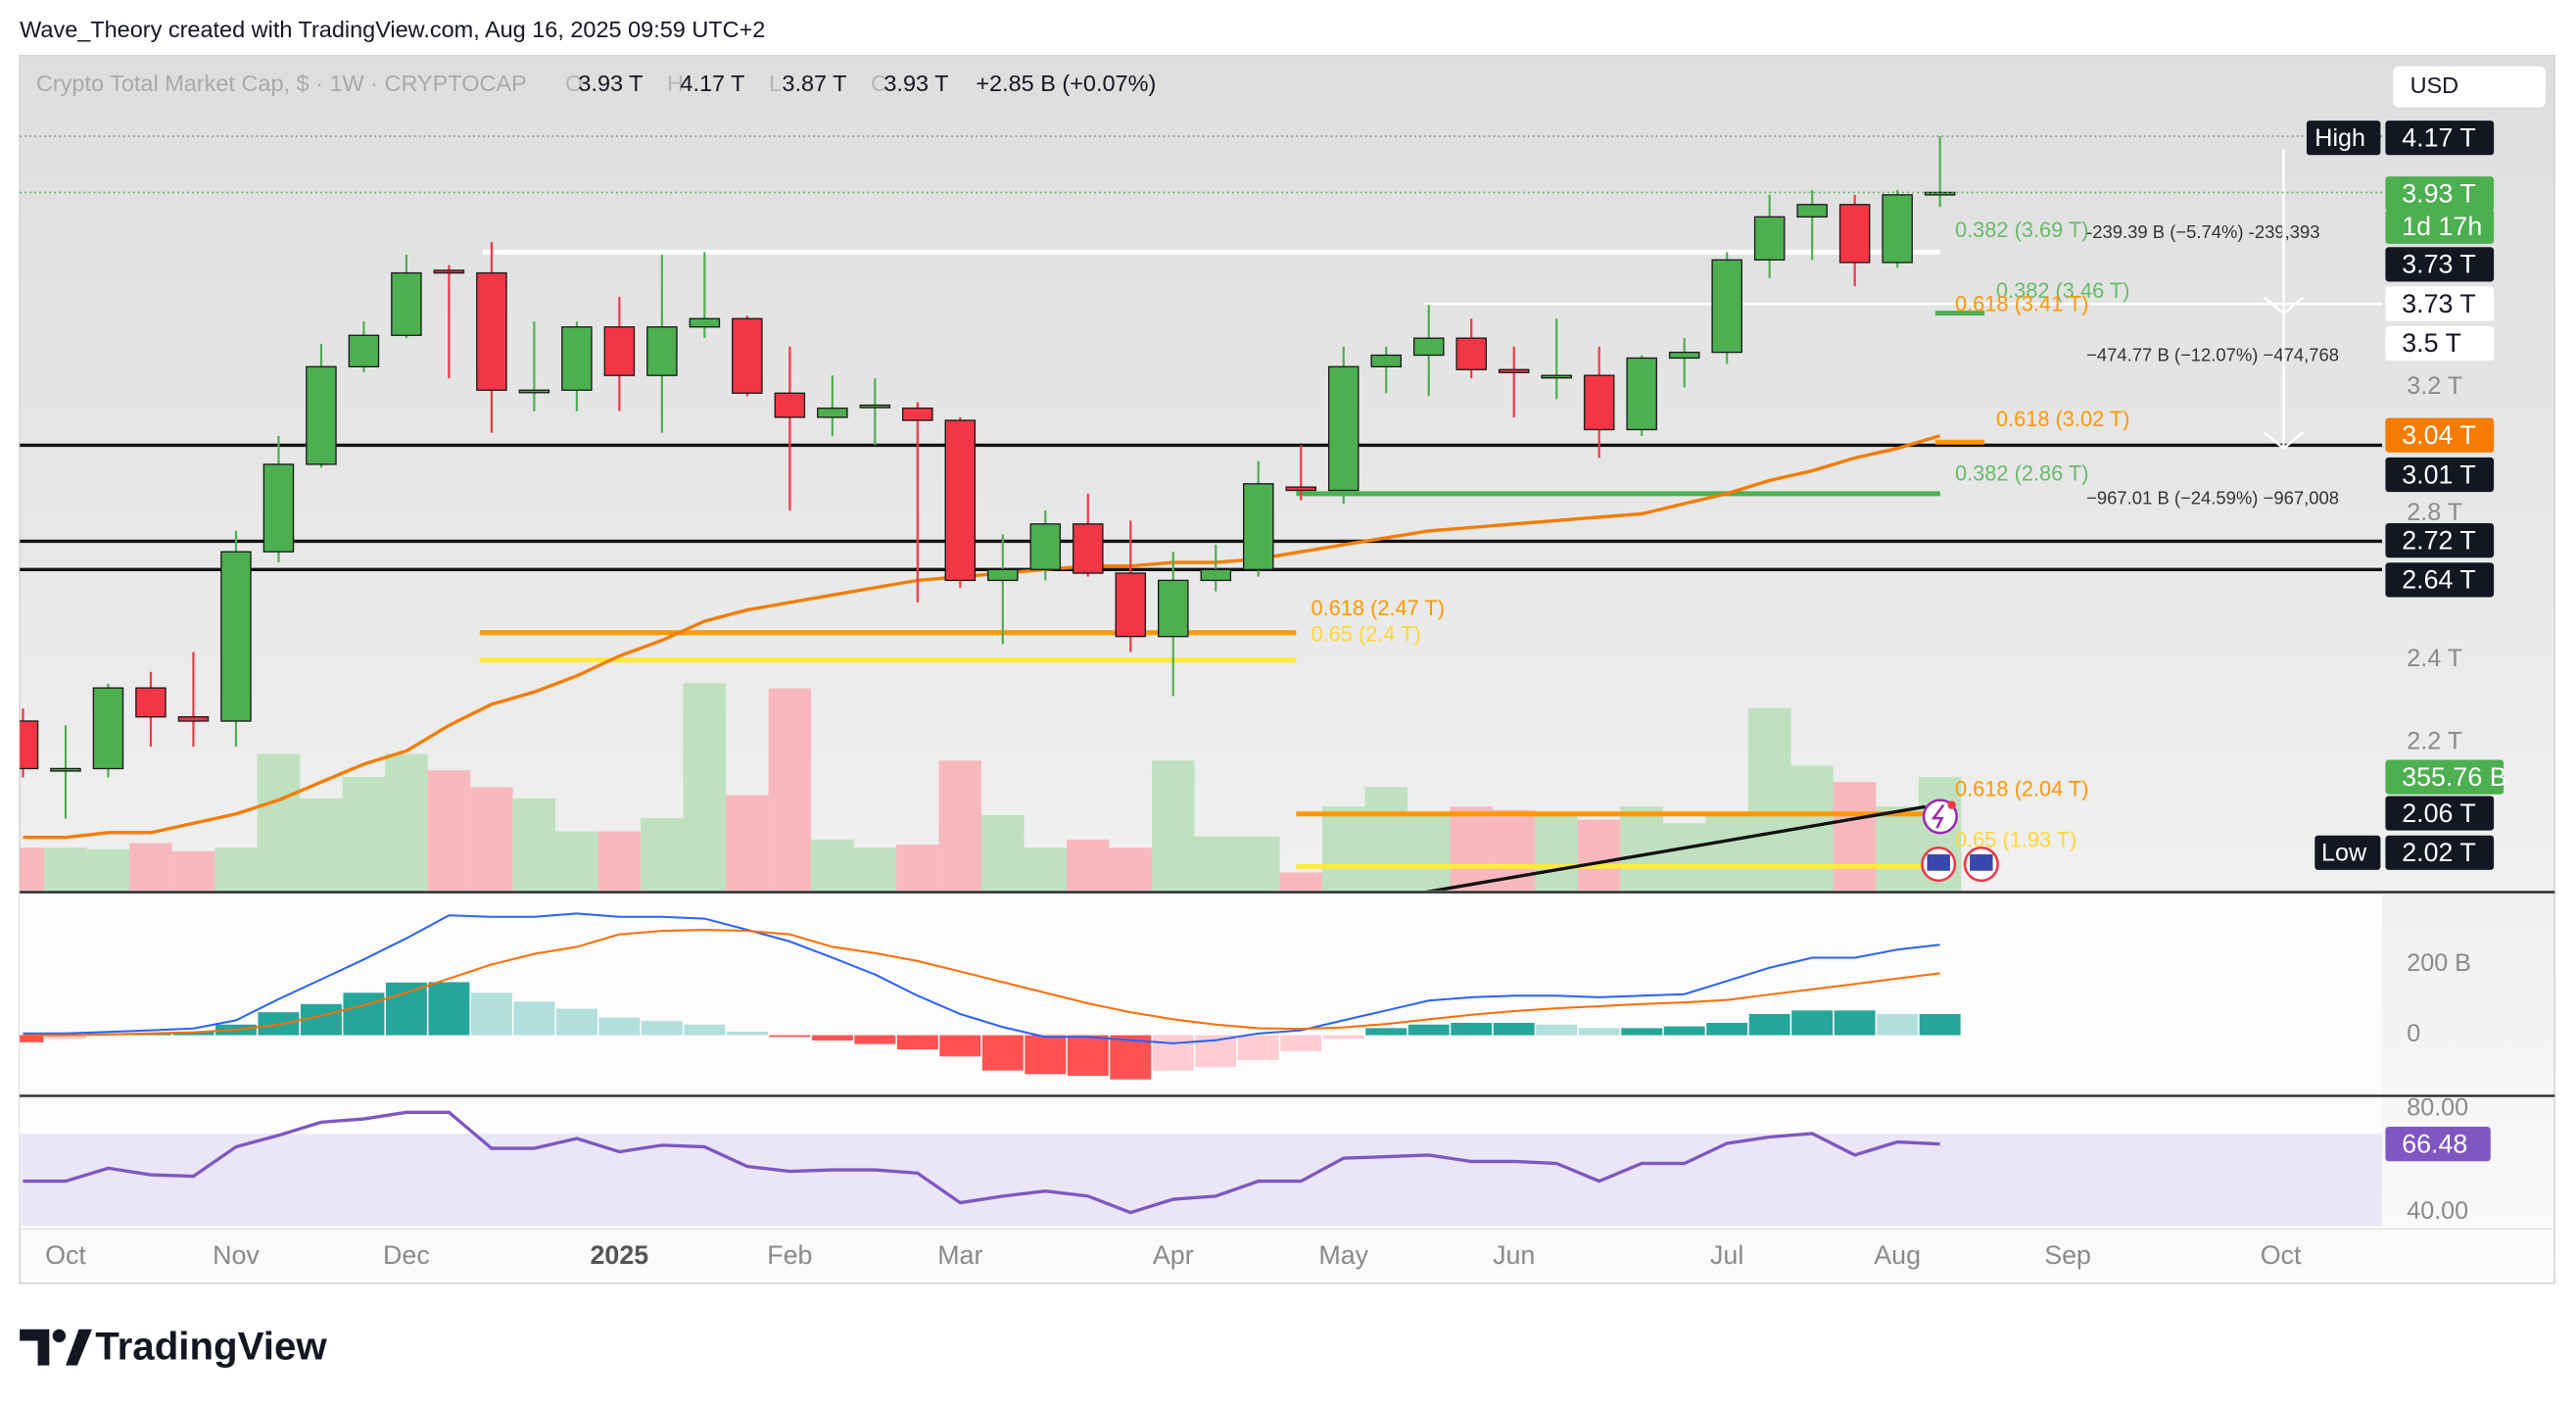 This screenshot has height=1403, width=2576. Describe the element at coordinates (776, 83) in the screenshot. I see `legend-key: L` at that location.